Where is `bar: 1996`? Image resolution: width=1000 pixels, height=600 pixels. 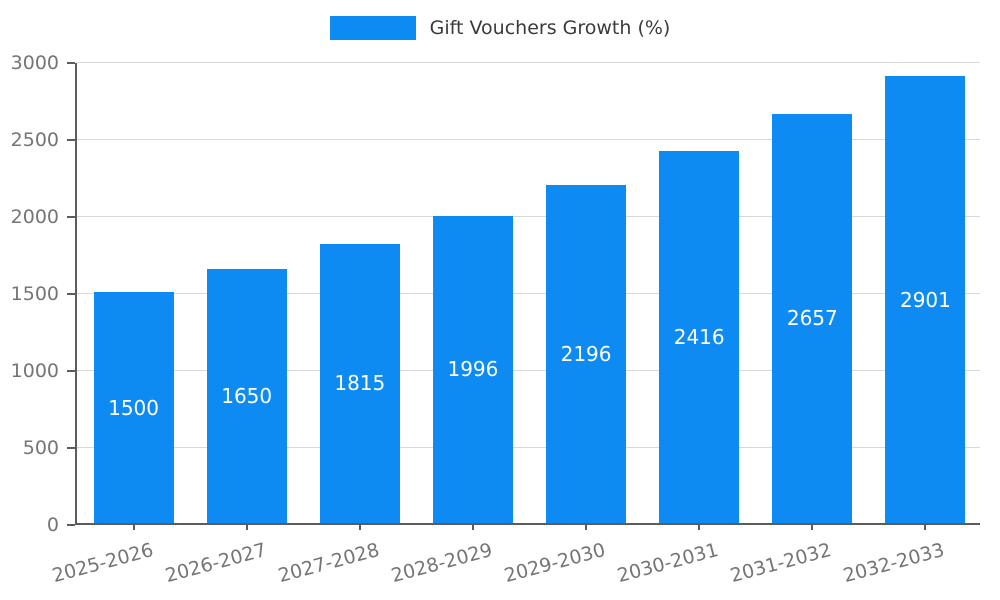 bar: 1996 is located at coordinates (472, 369).